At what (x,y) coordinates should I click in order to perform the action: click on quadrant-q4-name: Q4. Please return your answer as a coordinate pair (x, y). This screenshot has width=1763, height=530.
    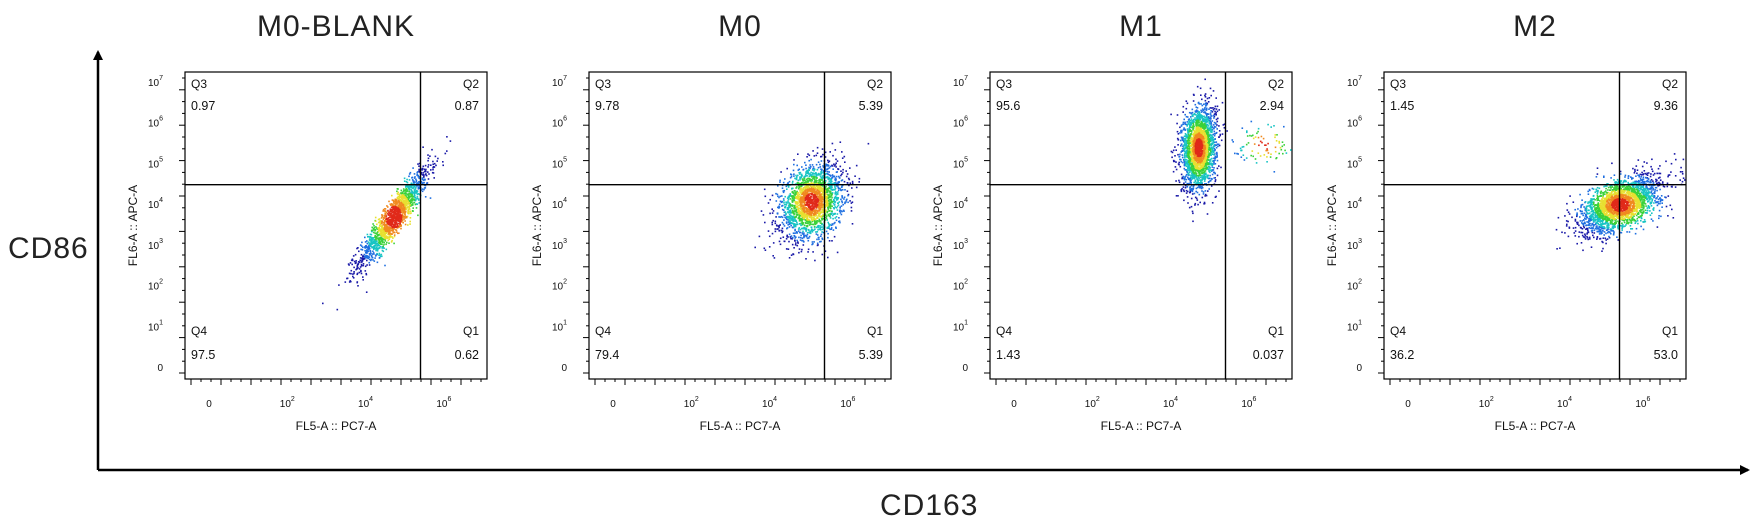
    Looking at the image, I should click on (199, 331).